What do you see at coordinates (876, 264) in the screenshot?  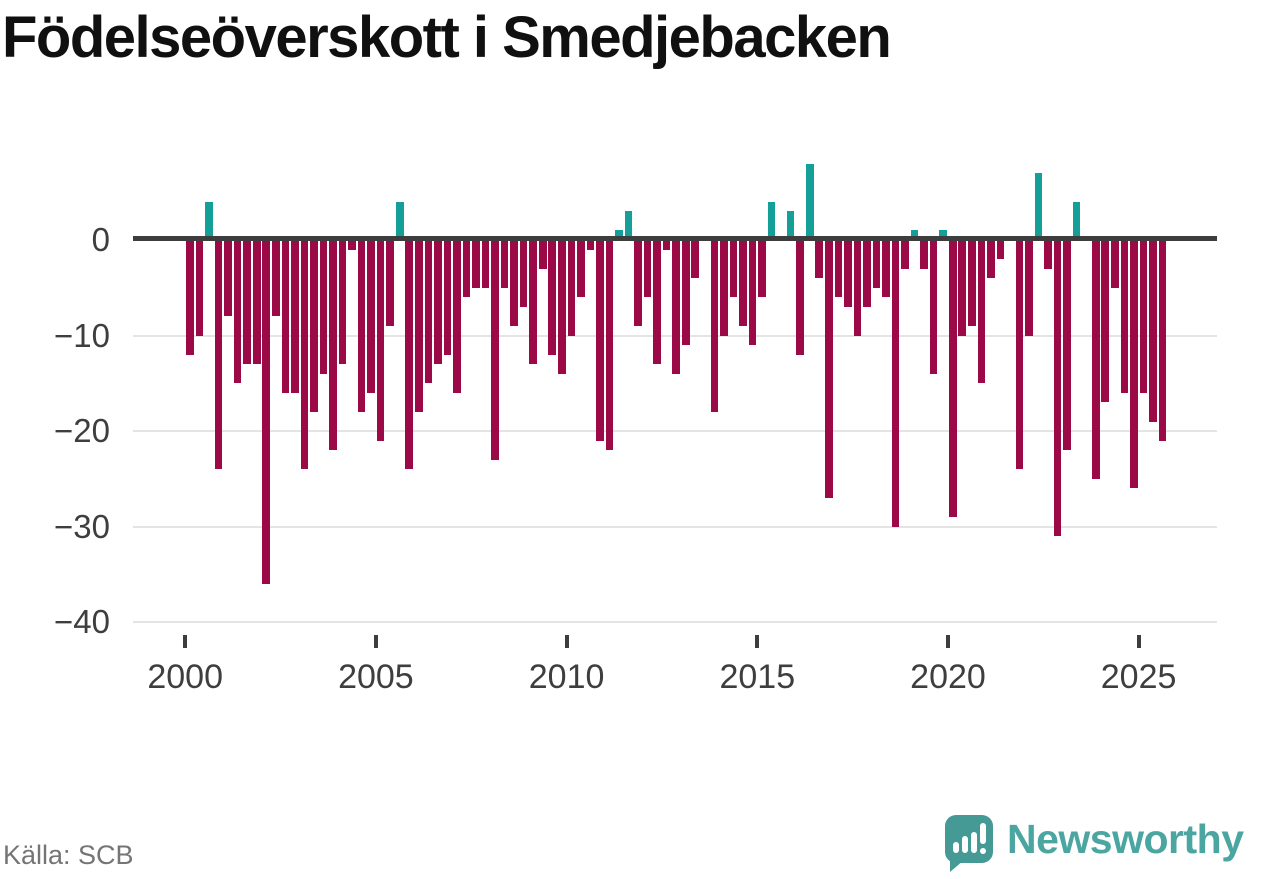 I see `bar-2018Q1` at bounding box center [876, 264].